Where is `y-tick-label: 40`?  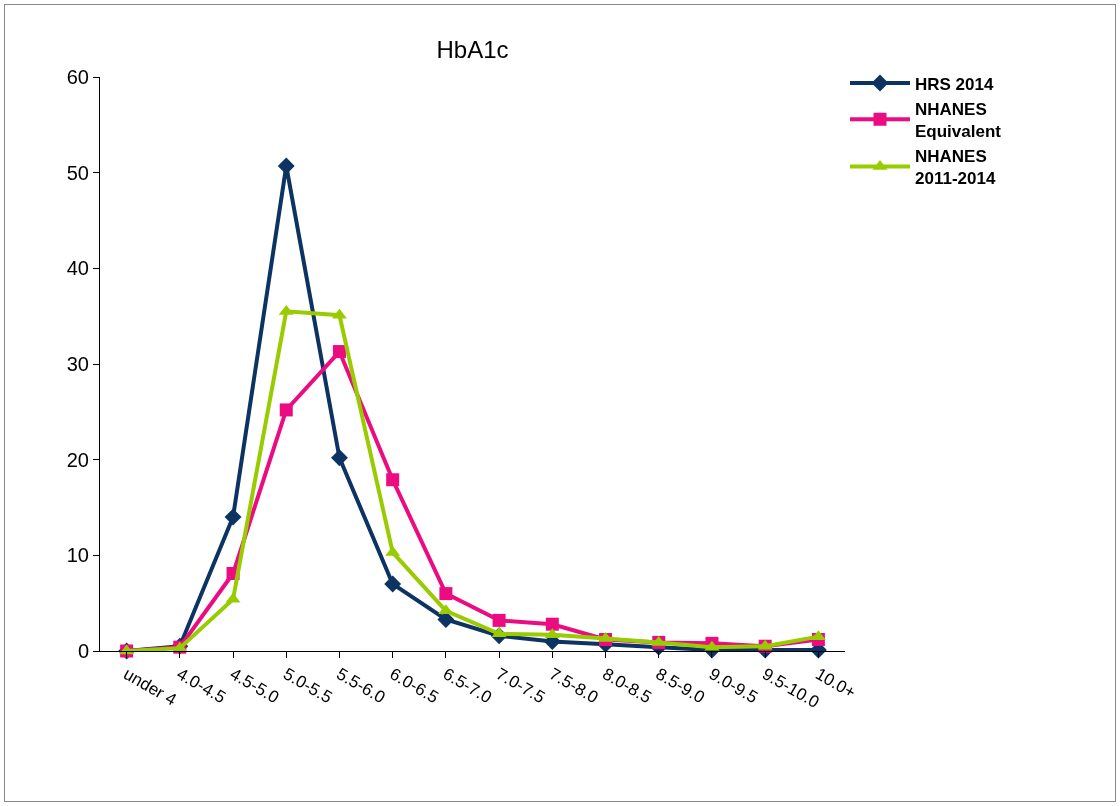
y-tick-label: 40 is located at coordinates (77, 268).